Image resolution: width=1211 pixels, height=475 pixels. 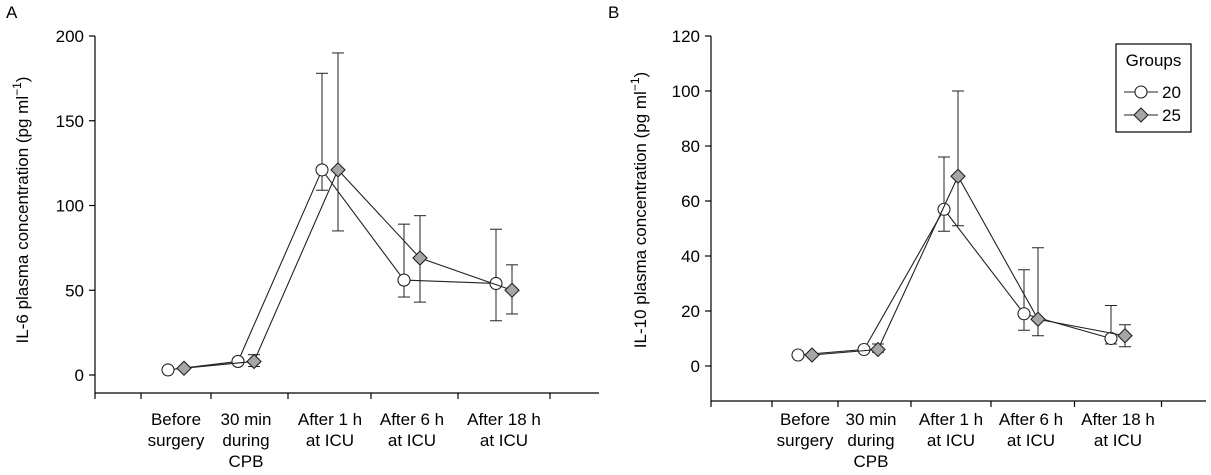 I want to click on legend-marker-diamond, so click(x=1141, y=115).